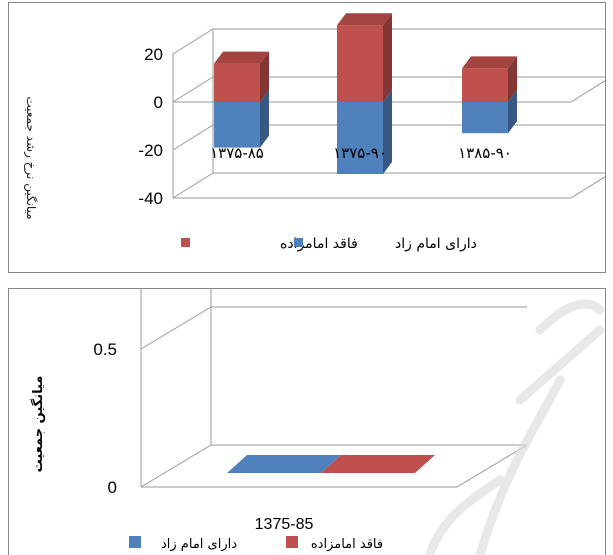 The height and width of the screenshot is (555, 613). What do you see at coordinates (112, 487) in the screenshot?
I see `chart-2-y-tick-label: 0` at bounding box center [112, 487].